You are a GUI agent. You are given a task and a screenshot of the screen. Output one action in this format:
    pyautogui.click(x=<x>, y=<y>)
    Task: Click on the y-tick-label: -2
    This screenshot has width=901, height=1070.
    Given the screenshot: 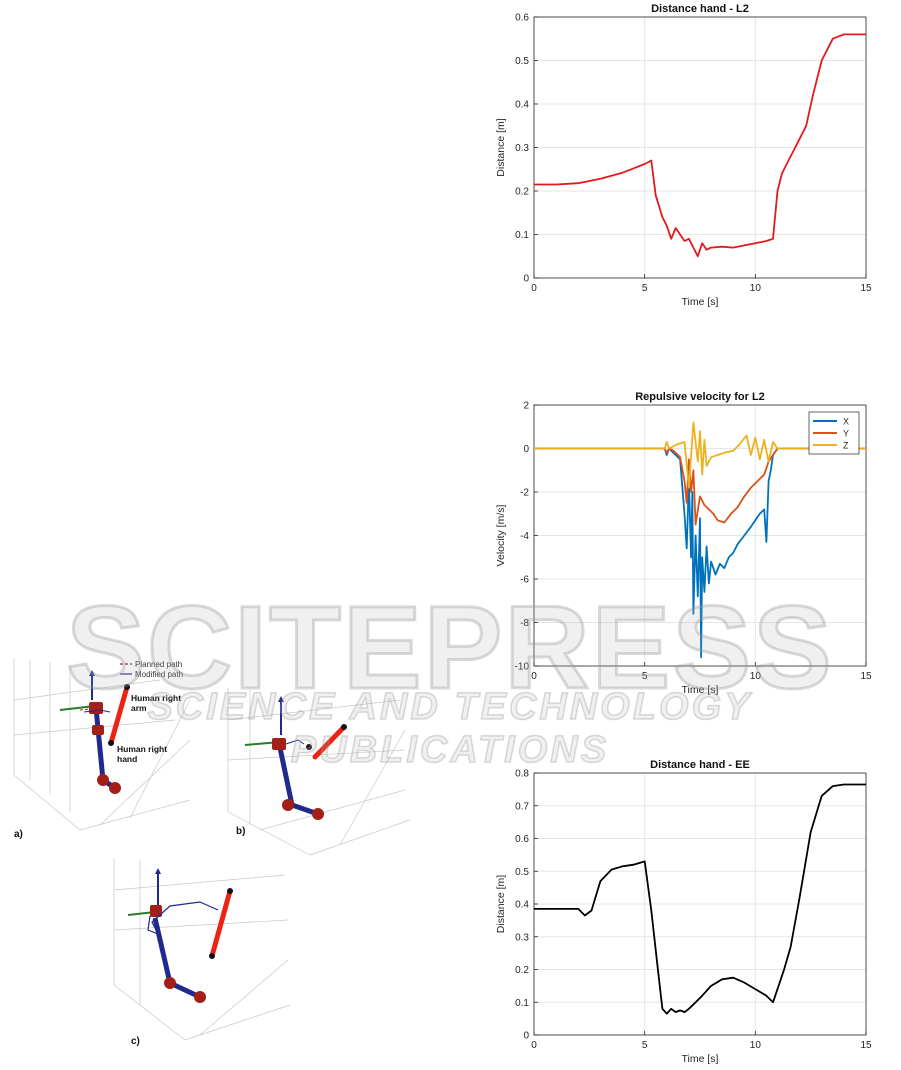 What is the action you would take?
    pyautogui.click(x=524, y=493)
    